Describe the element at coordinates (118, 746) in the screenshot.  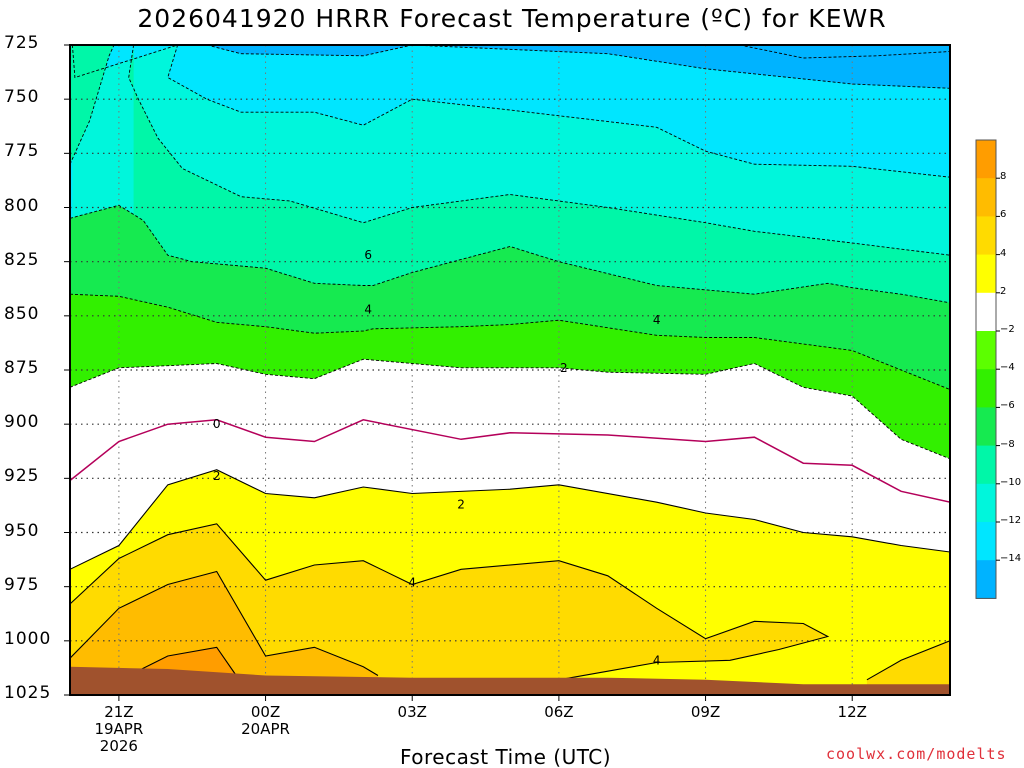
I see `x-tick-text: 2026` at that location.